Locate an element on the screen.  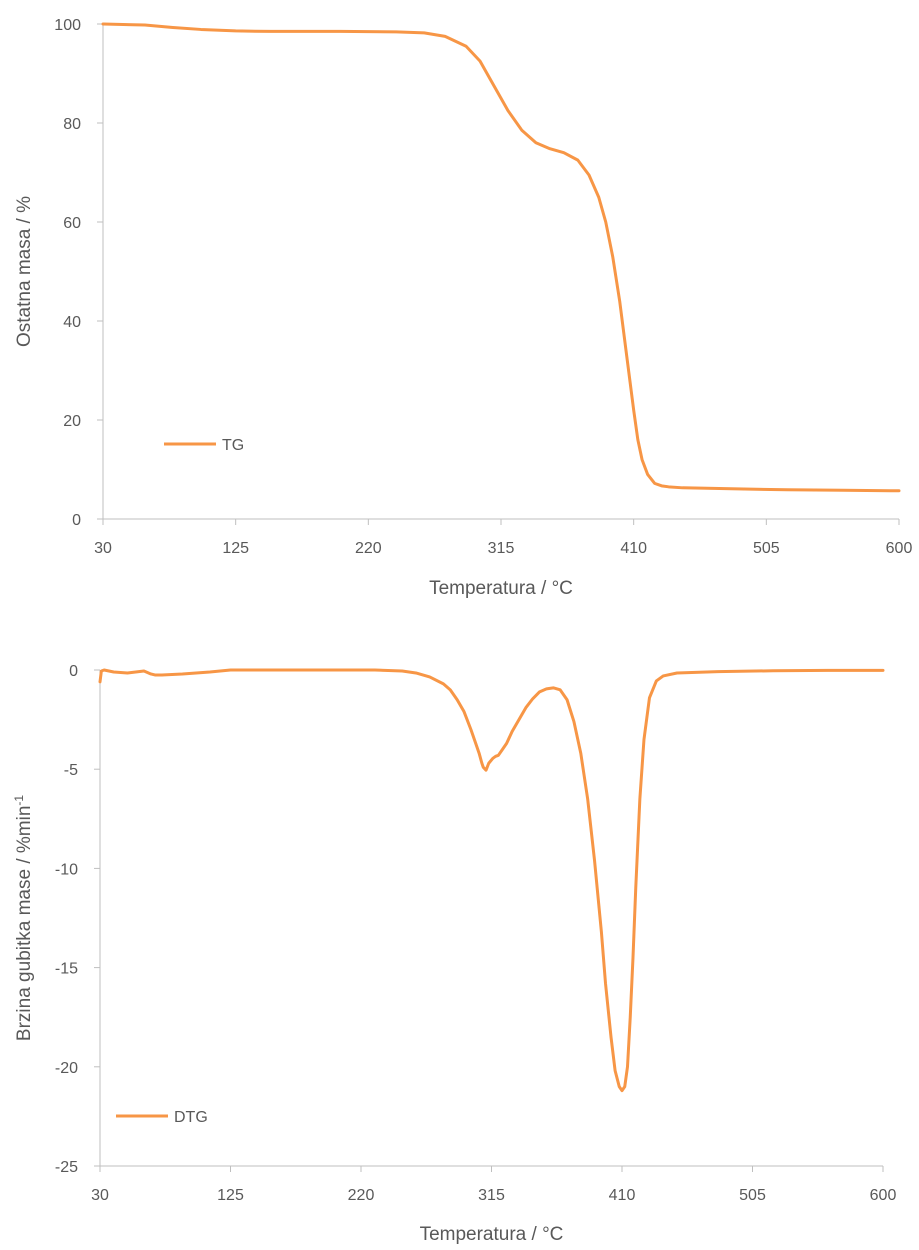
y-tick-label: 60 is located at coordinates (72, 223).